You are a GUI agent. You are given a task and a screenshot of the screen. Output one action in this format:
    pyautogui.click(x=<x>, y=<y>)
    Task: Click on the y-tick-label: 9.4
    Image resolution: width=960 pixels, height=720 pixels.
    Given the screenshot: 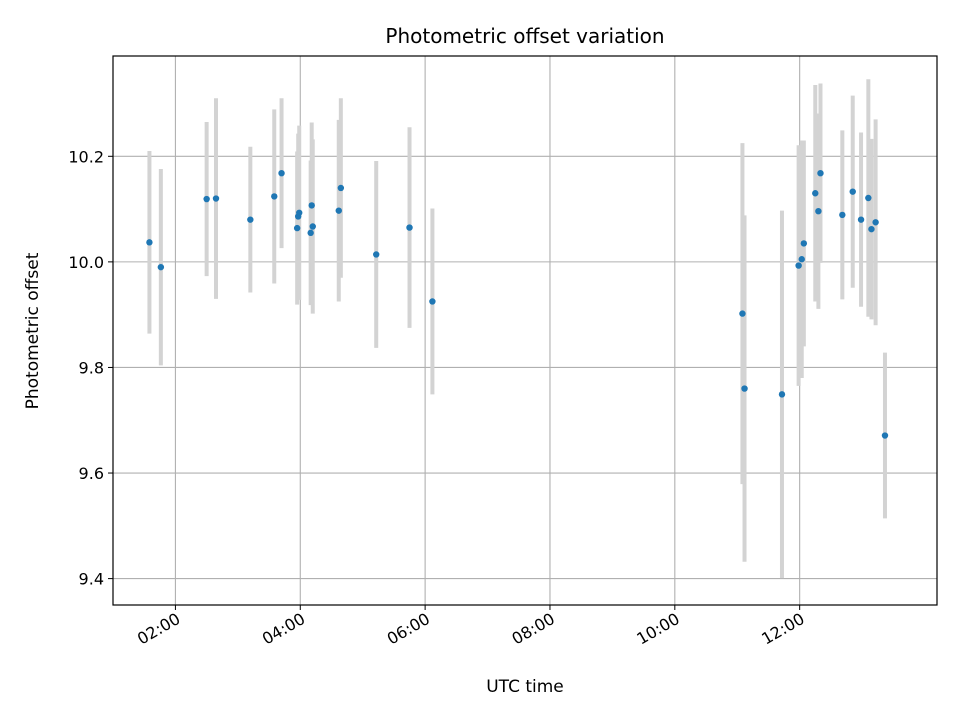 What is the action you would take?
    pyautogui.click(x=91, y=579)
    